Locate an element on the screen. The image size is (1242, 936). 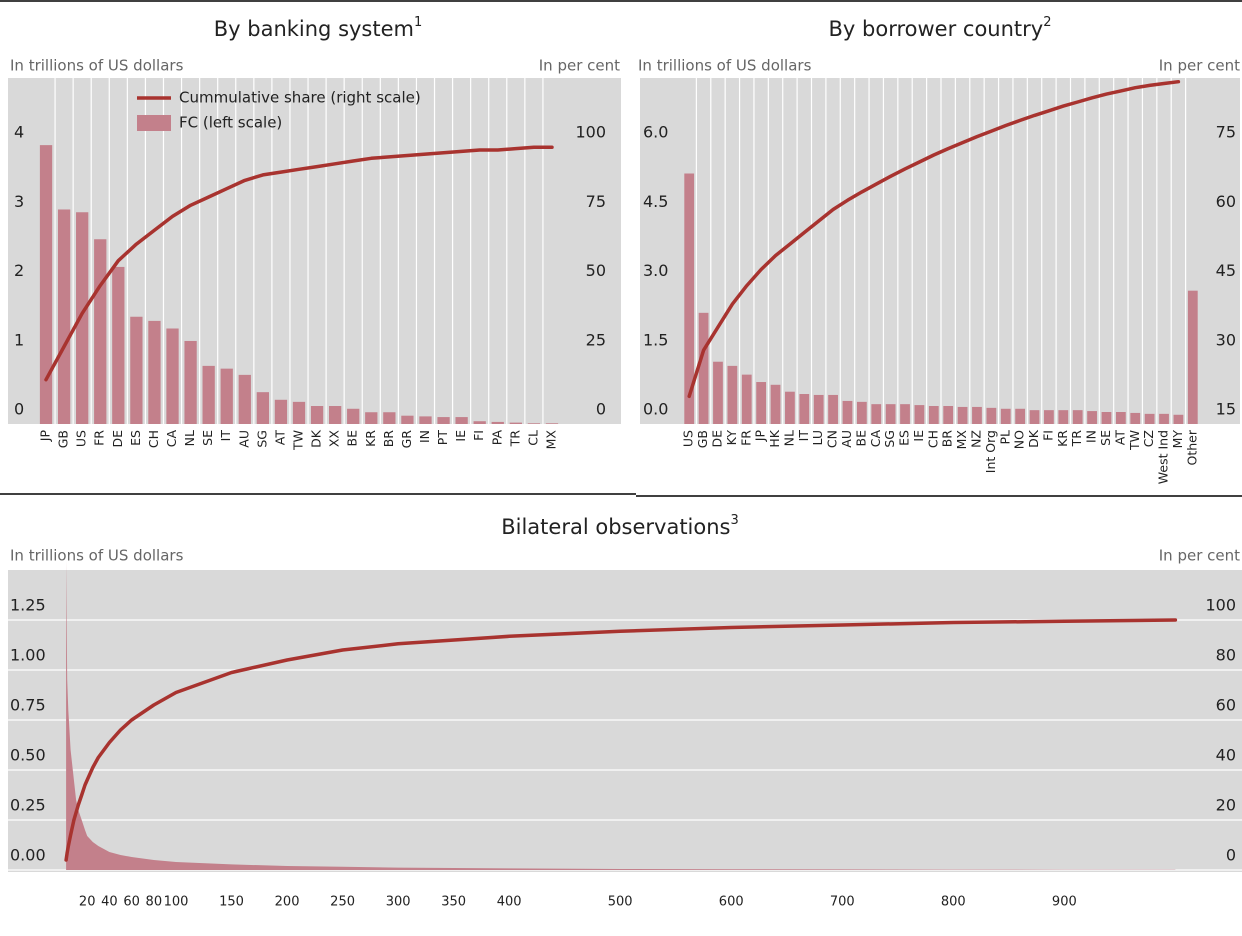
line is located at coordinates (299, 263).